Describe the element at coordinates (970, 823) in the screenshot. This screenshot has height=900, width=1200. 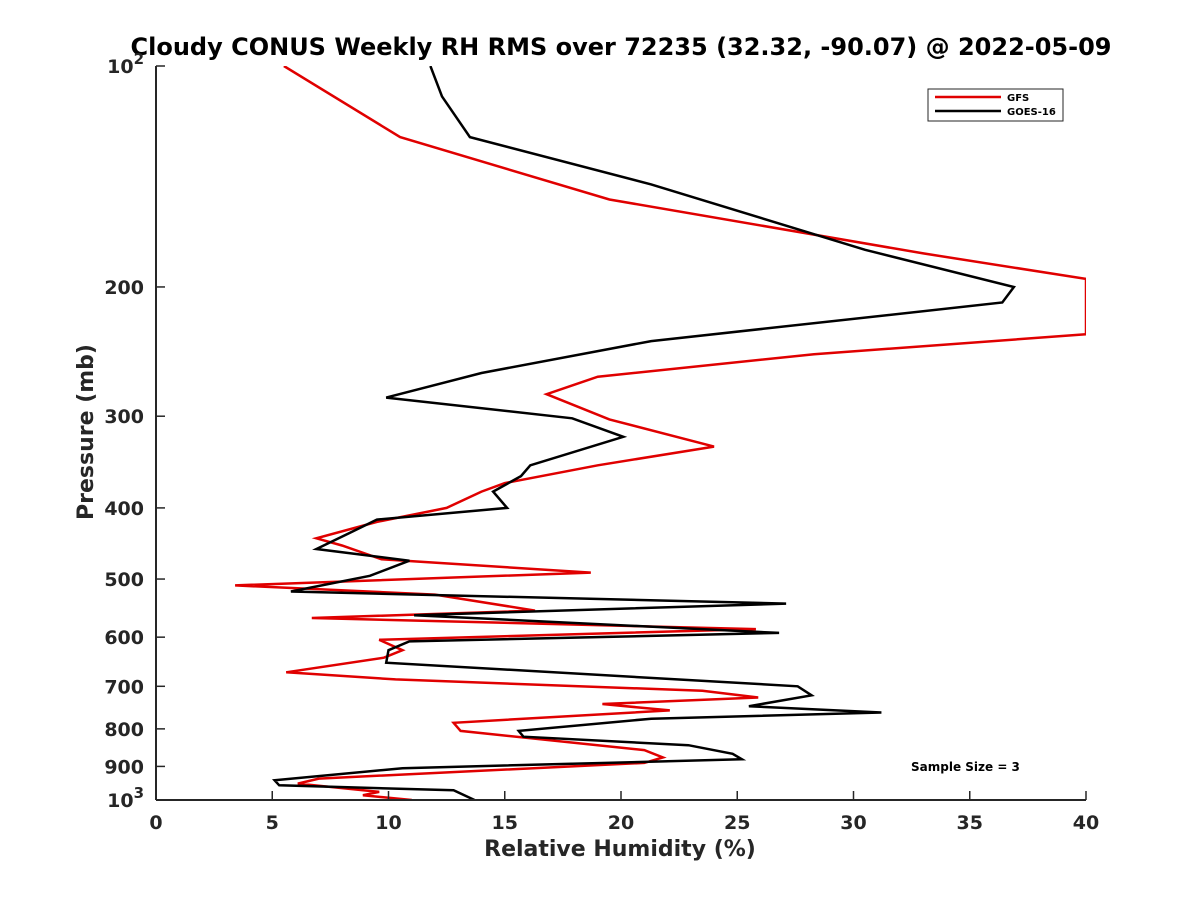
I see `x-tick-label: 35` at that location.